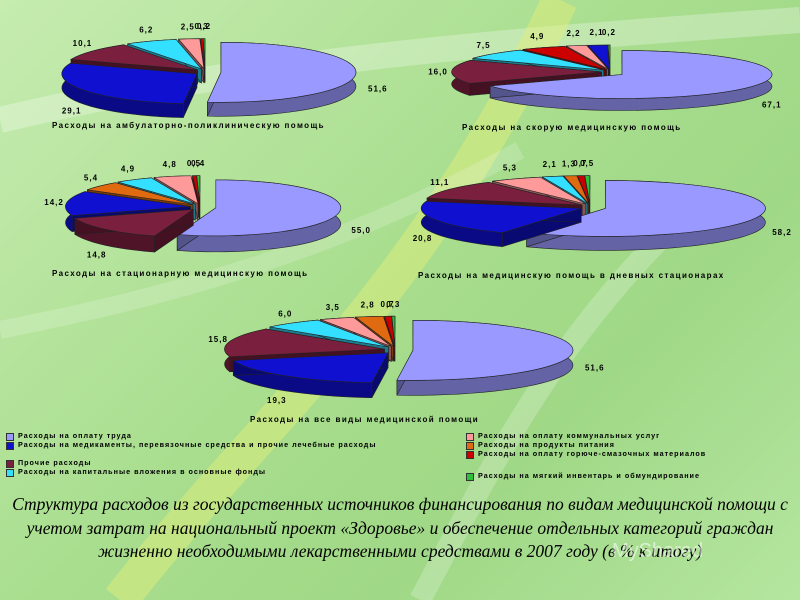  I want to click on pie-ambulance-svg: 67,1 16,0 7,5 4,9 2,2 2,10,2, so click(605, 69).